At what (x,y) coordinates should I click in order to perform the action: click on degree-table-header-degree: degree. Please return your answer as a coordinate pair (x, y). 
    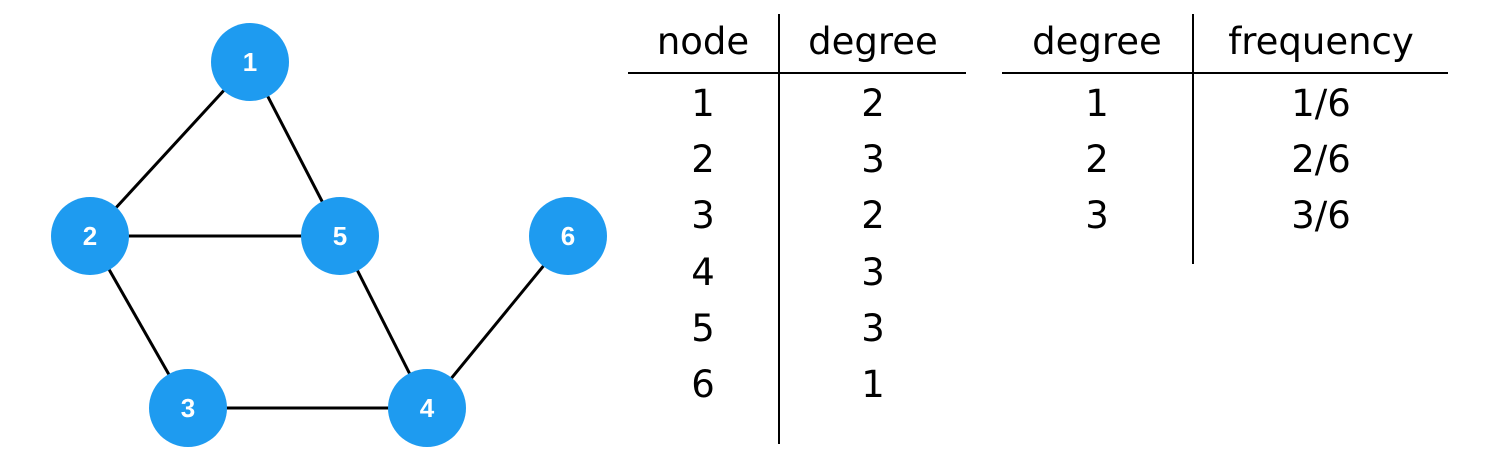
    Looking at the image, I should click on (873, 41).